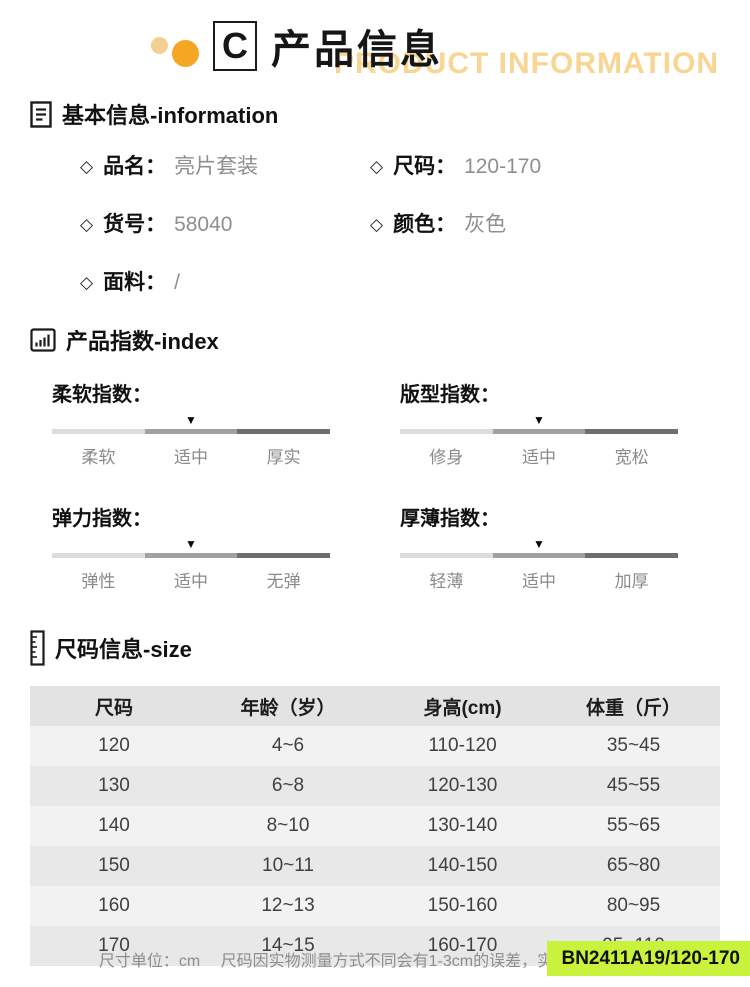 The width and height of the screenshot is (750, 987). Describe the element at coordinates (450, 519) in the screenshot. I see `slider-title: 厚薄指数：` at that location.